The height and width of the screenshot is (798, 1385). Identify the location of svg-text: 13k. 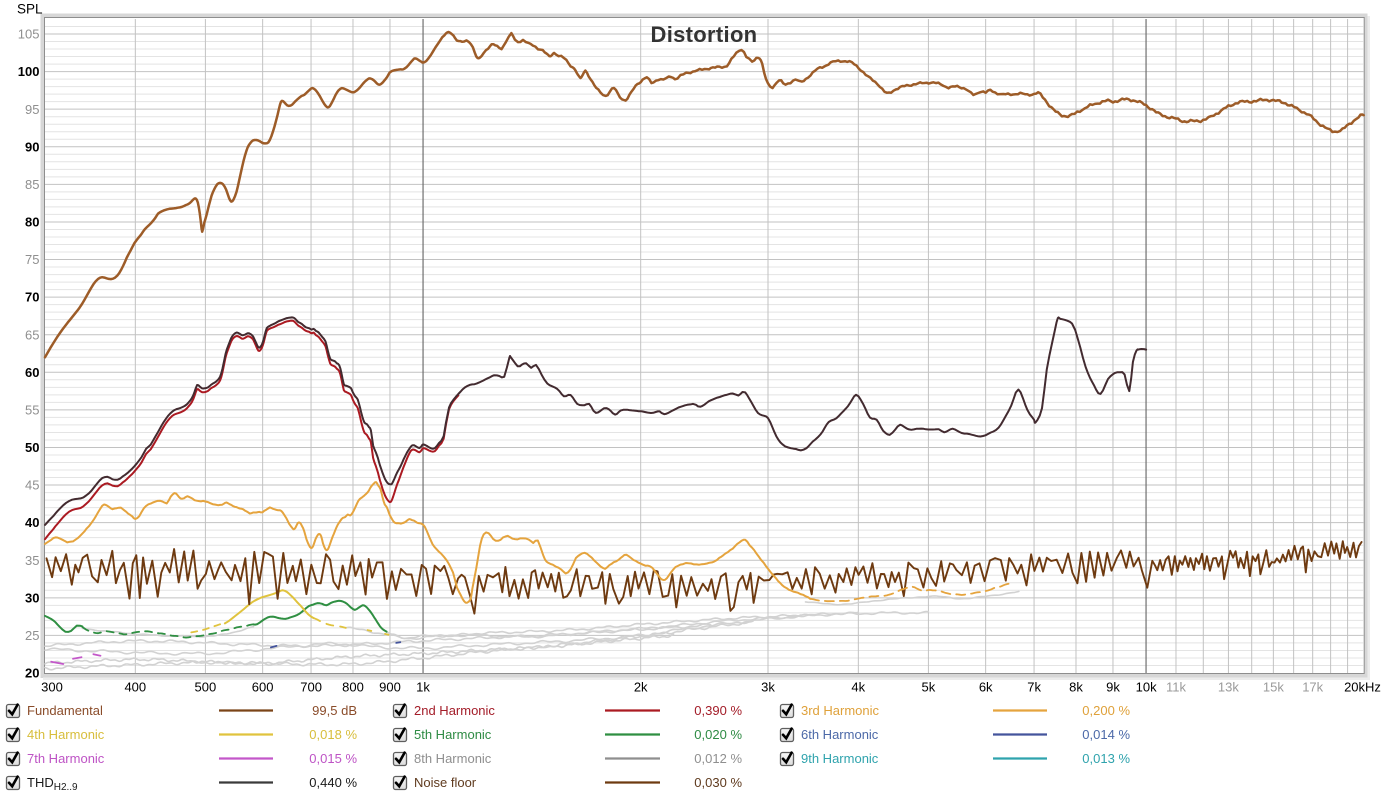
(1228, 687).